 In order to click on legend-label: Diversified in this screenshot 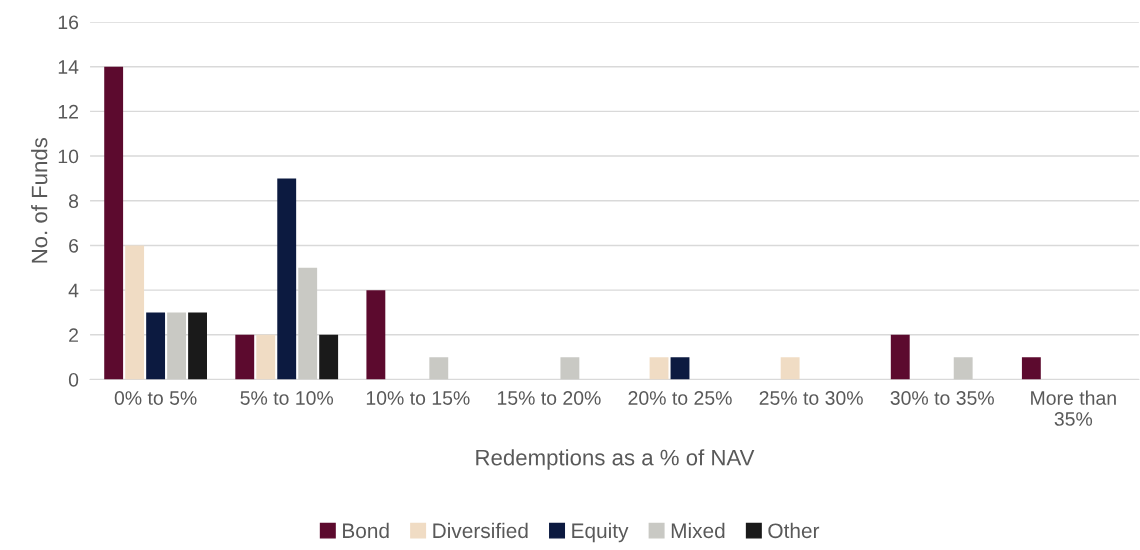, I will do `click(480, 530)`.